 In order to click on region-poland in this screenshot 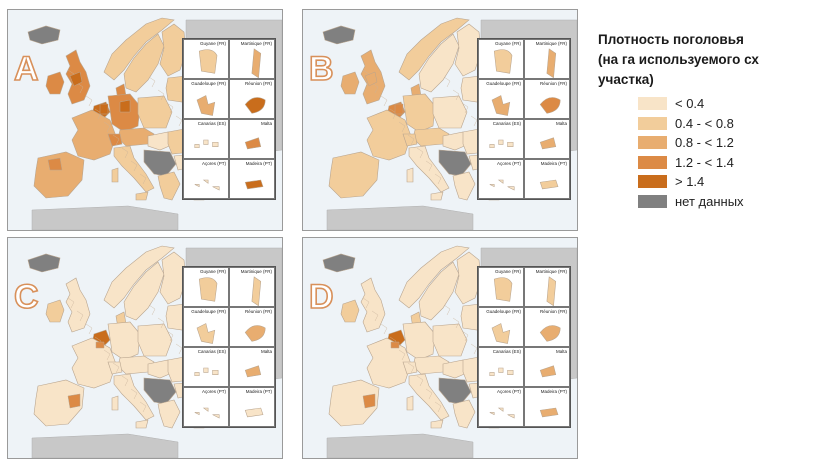, I will do `click(450, 340)`.